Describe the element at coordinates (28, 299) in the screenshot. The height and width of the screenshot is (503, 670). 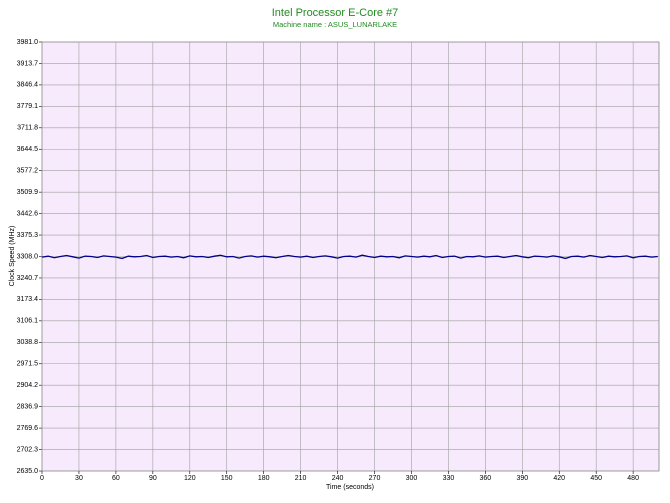
I see `y-tick-label: 3173.4` at that location.